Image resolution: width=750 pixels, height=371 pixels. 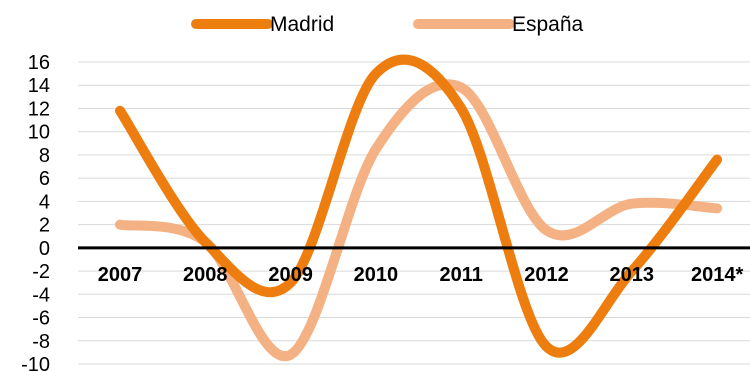 What do you see at coordinates (632, 275) in the screenshot?
I see `x-category-label: 2013` at bounding box center [632, 275].